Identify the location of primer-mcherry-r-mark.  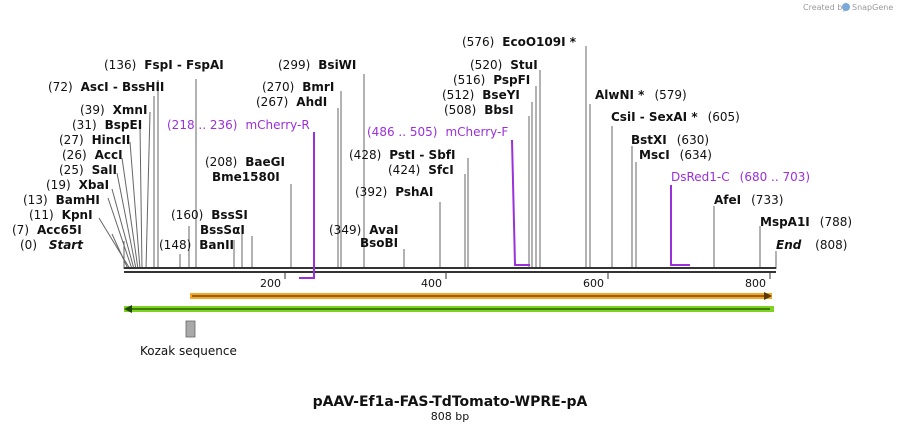
(307, 205).